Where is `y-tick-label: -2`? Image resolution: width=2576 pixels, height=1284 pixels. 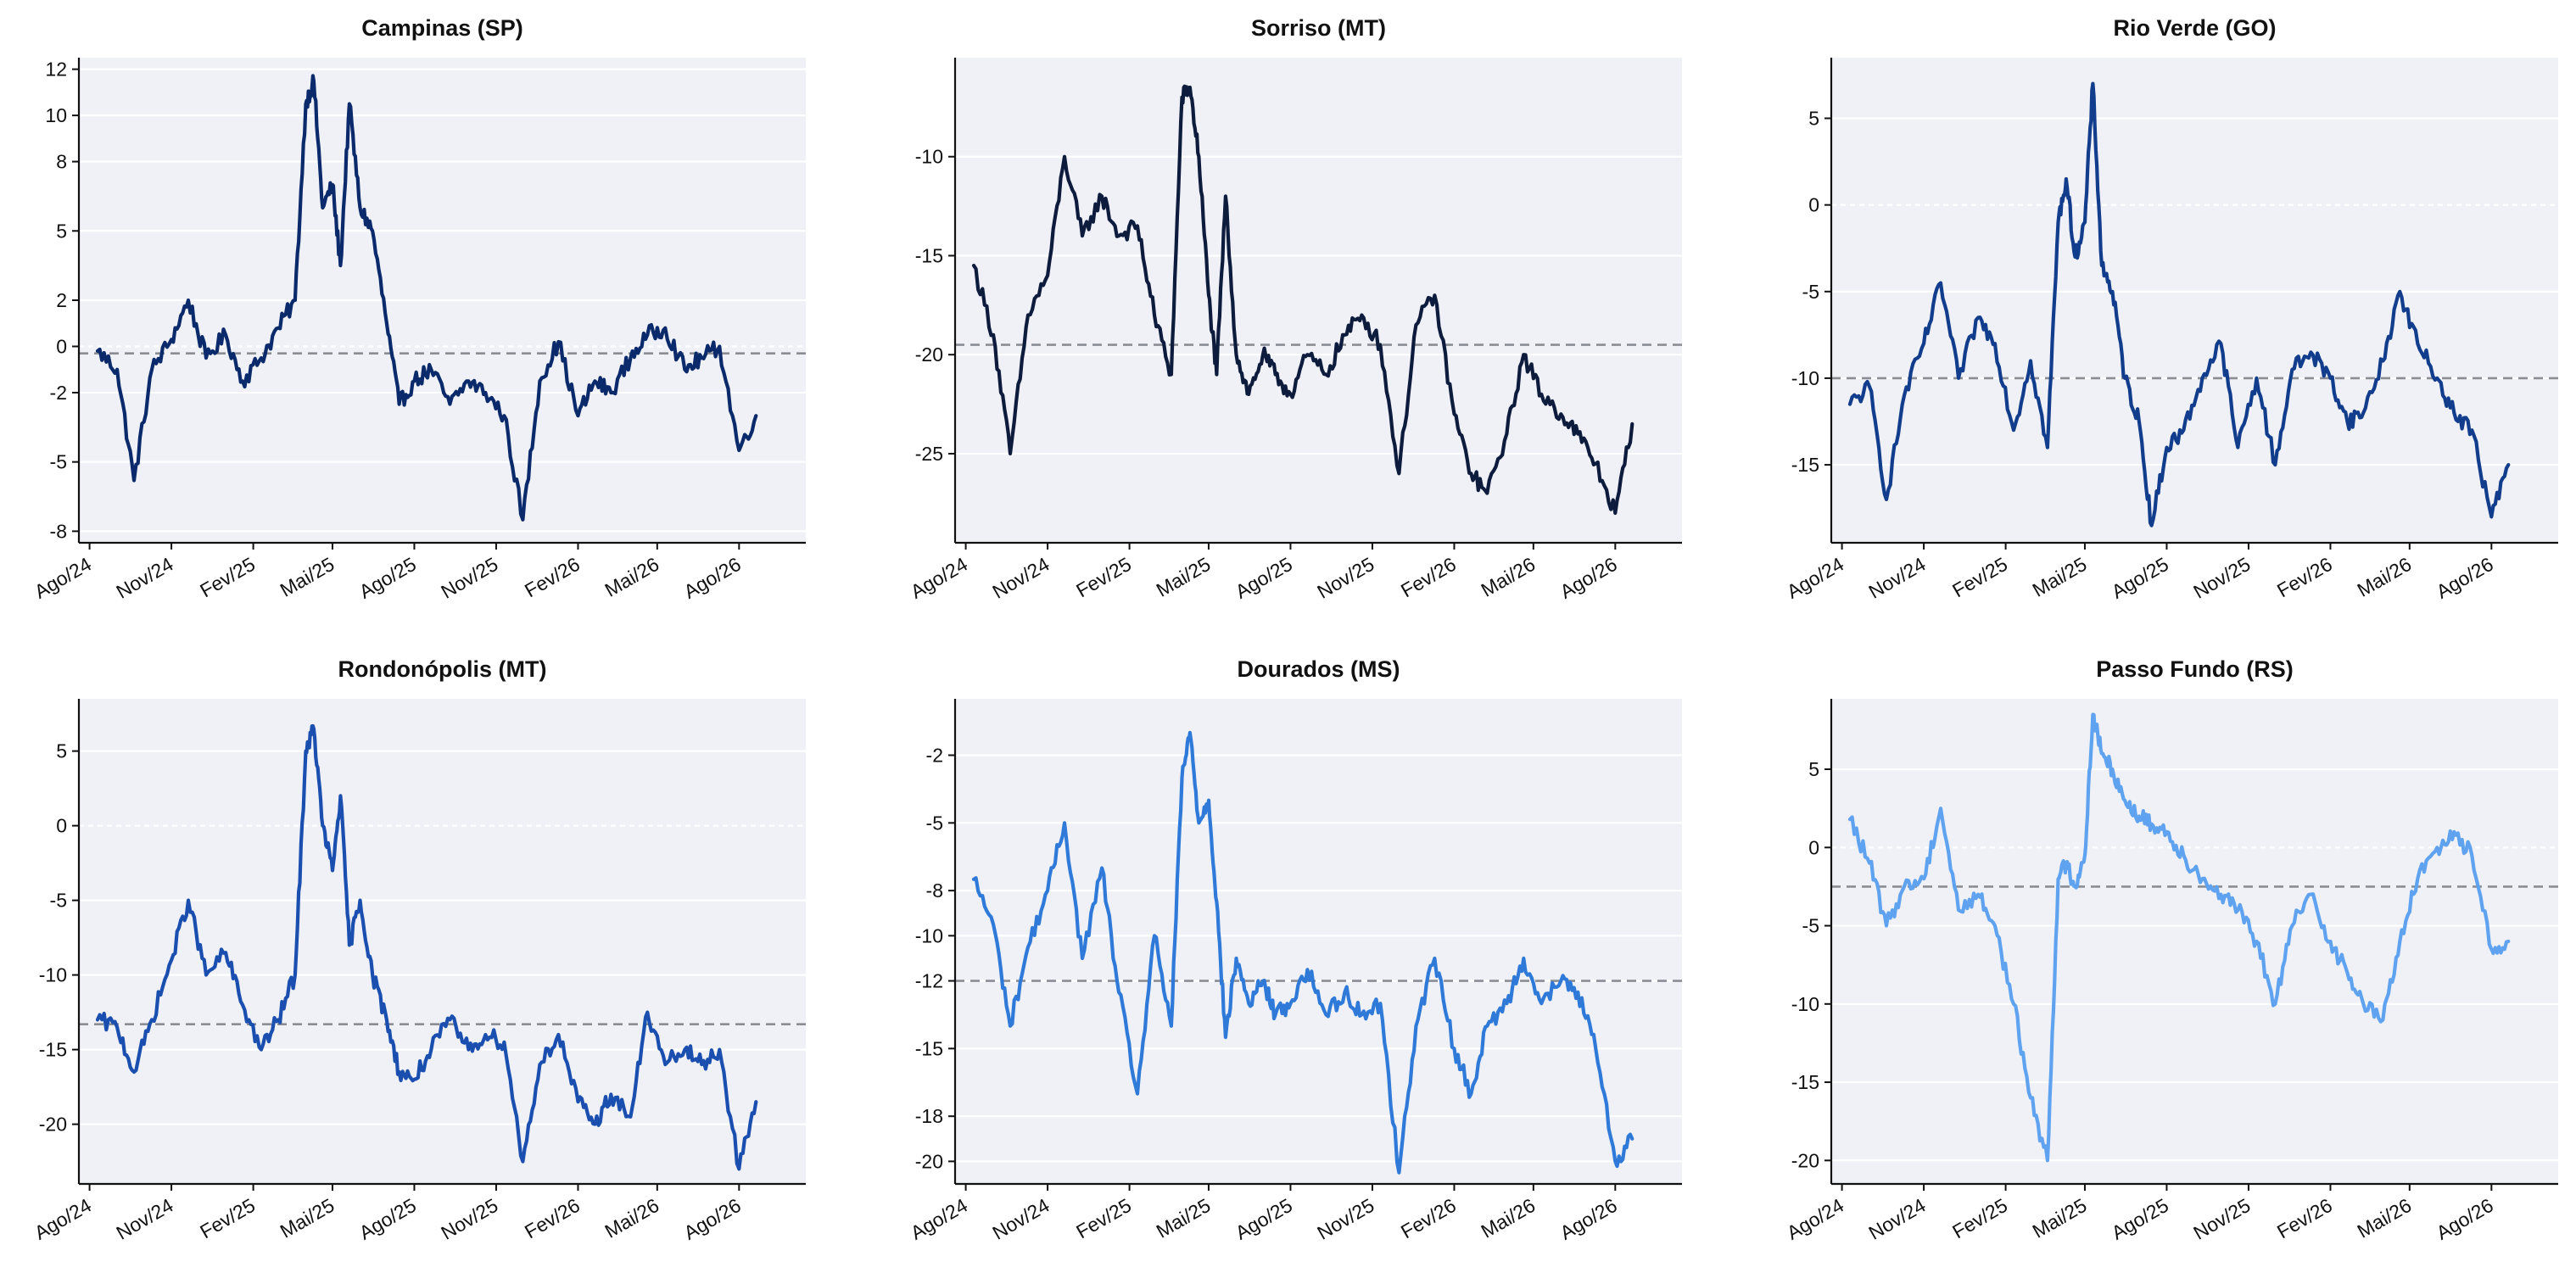
y-tick-label: -2 is located at coordinates (58, 393).